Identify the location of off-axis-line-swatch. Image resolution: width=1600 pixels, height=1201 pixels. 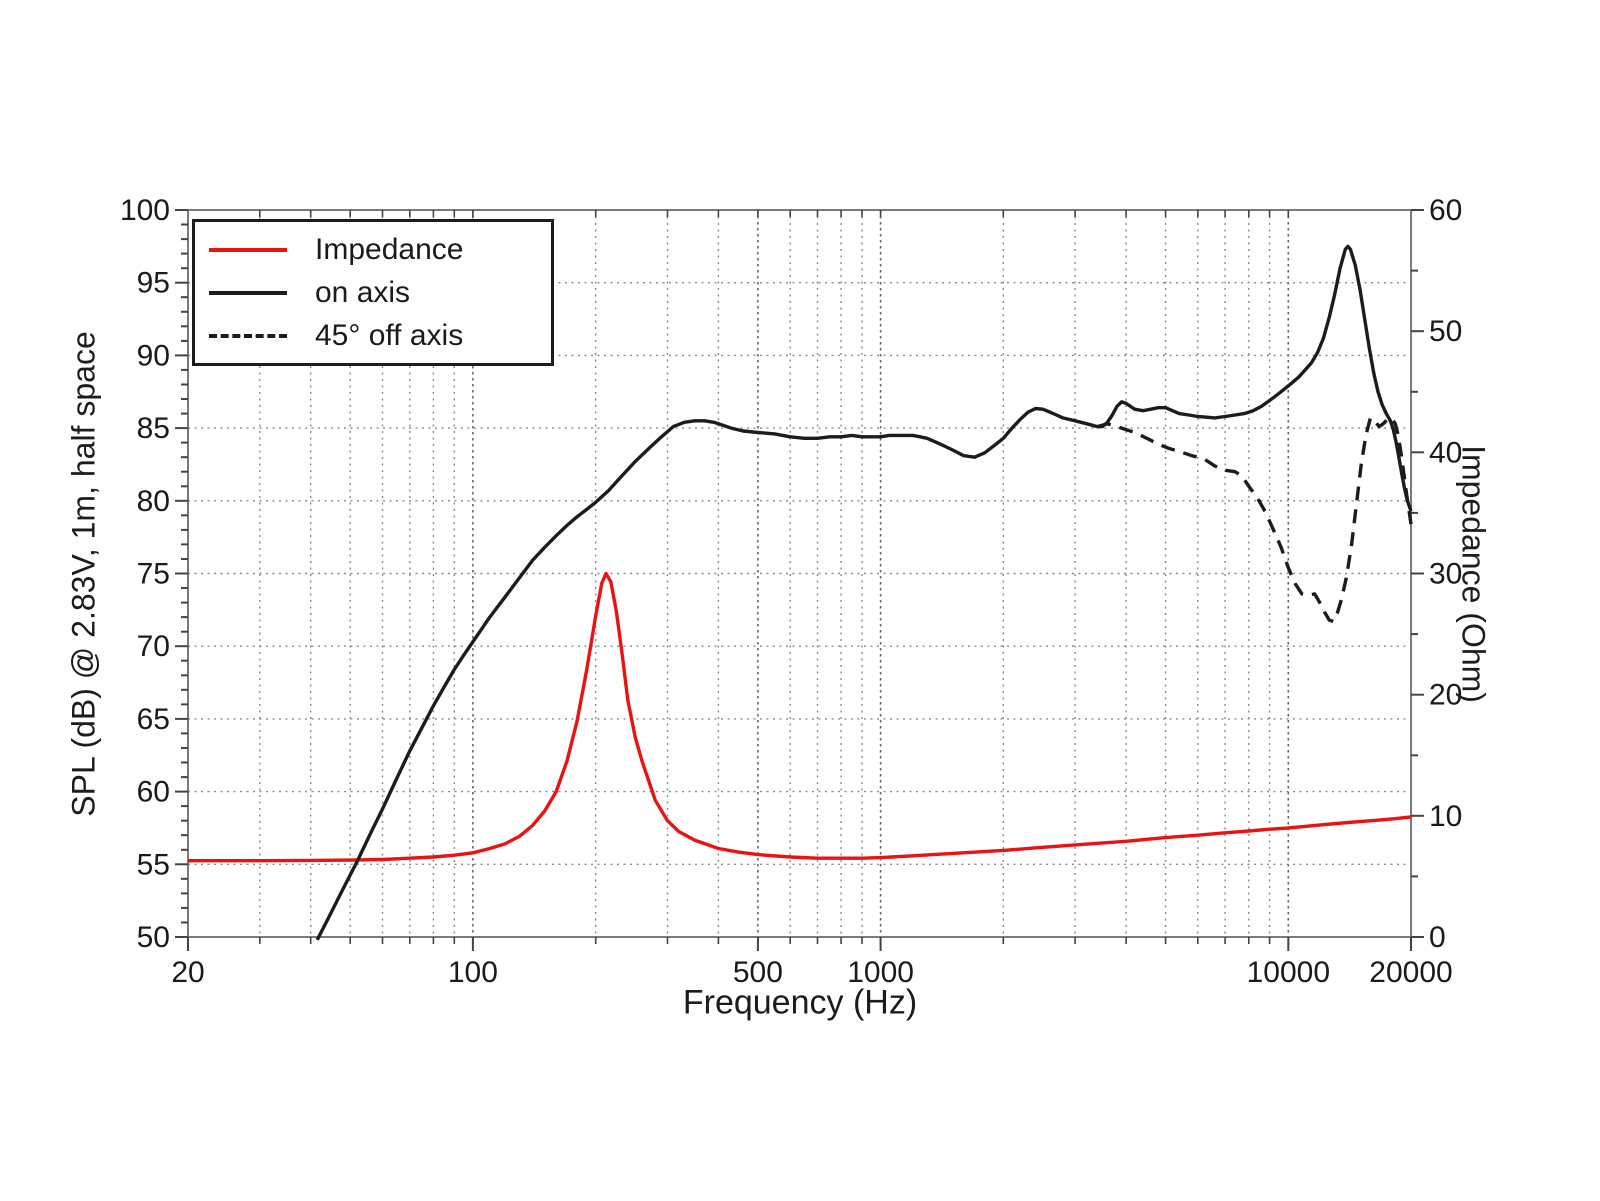
(248, 335).